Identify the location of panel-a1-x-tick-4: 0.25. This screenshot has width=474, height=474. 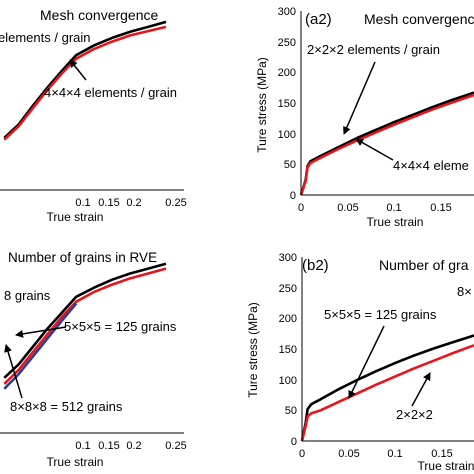
(175, 203).